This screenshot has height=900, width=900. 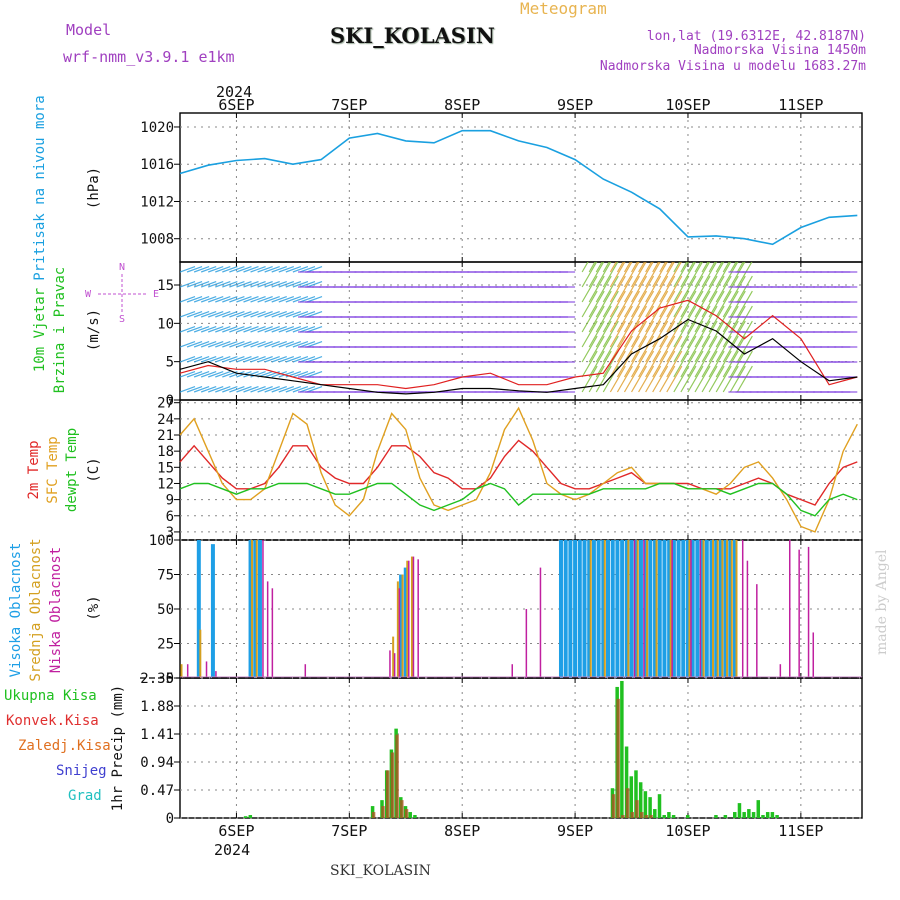 What do you see at coordinates (88, 294) in the screenshot?
I see `wind-key-west: W` at bounding box center [88, 294].